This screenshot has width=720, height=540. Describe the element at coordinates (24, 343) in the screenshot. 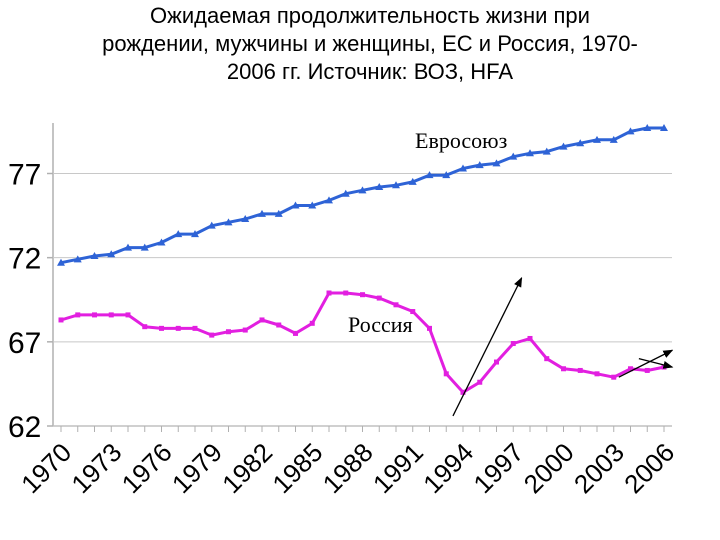

I see `y-tick-label: 67` at that location.